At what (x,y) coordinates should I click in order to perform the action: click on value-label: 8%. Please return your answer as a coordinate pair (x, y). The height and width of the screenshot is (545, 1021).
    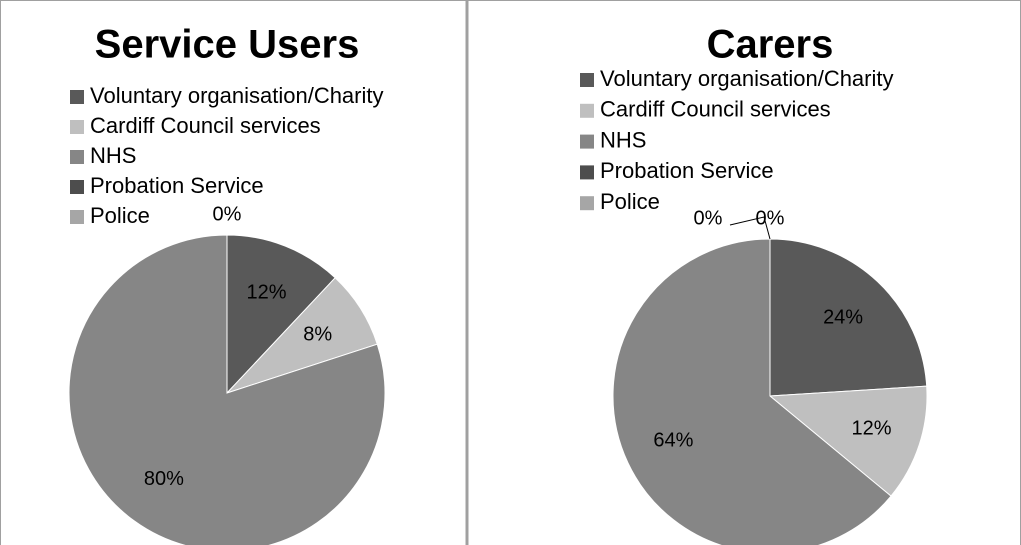
    Looking at the image, I should click on (317, 335).